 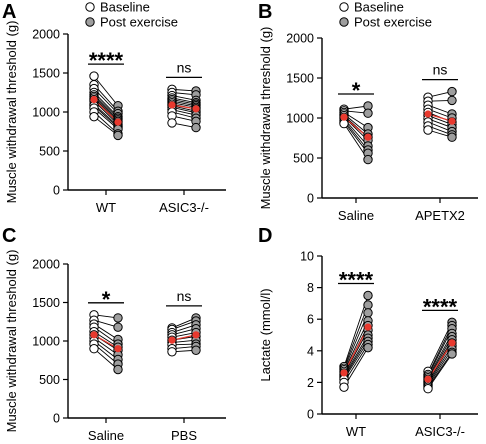 What do you see at coordinates (9, 12) in the screenshot?
I see `panel-letter: A` at bounding box center [9, 12].